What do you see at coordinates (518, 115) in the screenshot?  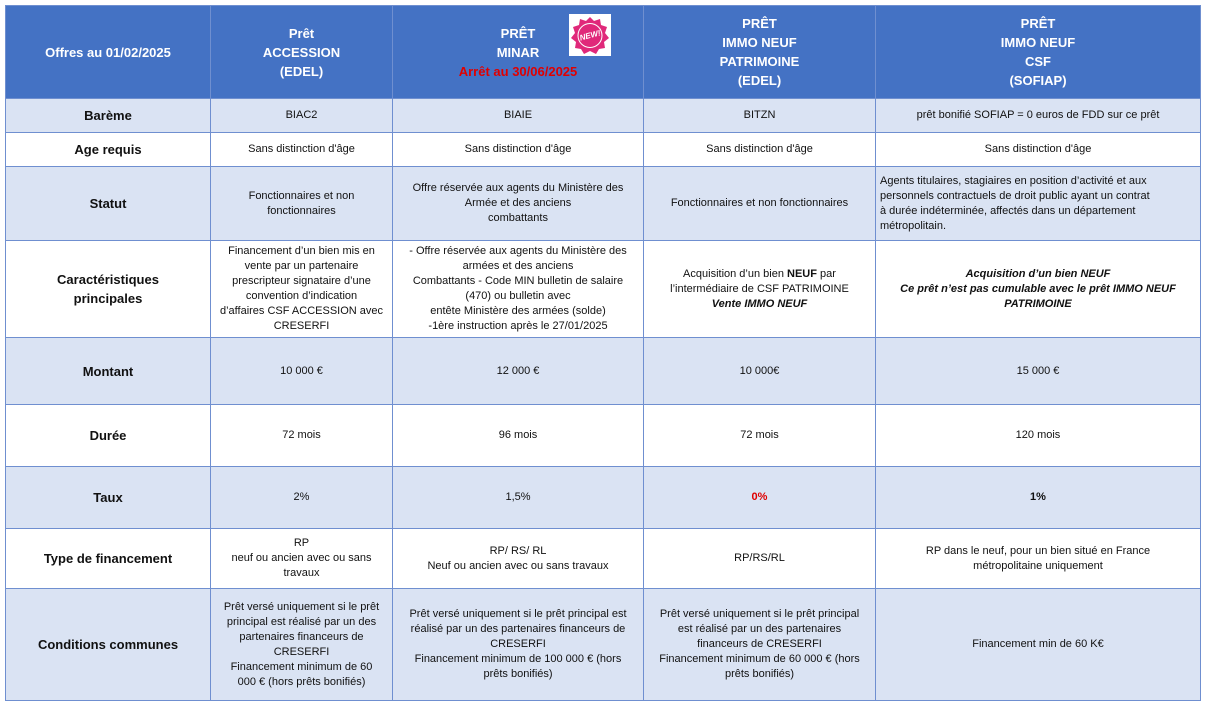 I see `text-line: BIAIE` at bounding box center [518, 115].